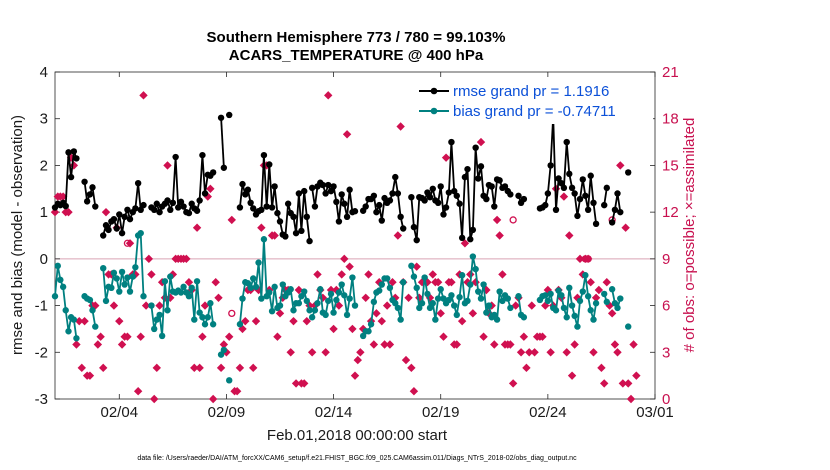  What do you see at coordinates (47, 236) in the screenshot?
I see `y-axis-ticks: -3 -2 -1 0 1 2 3 4` at bounding box center [47, 236].